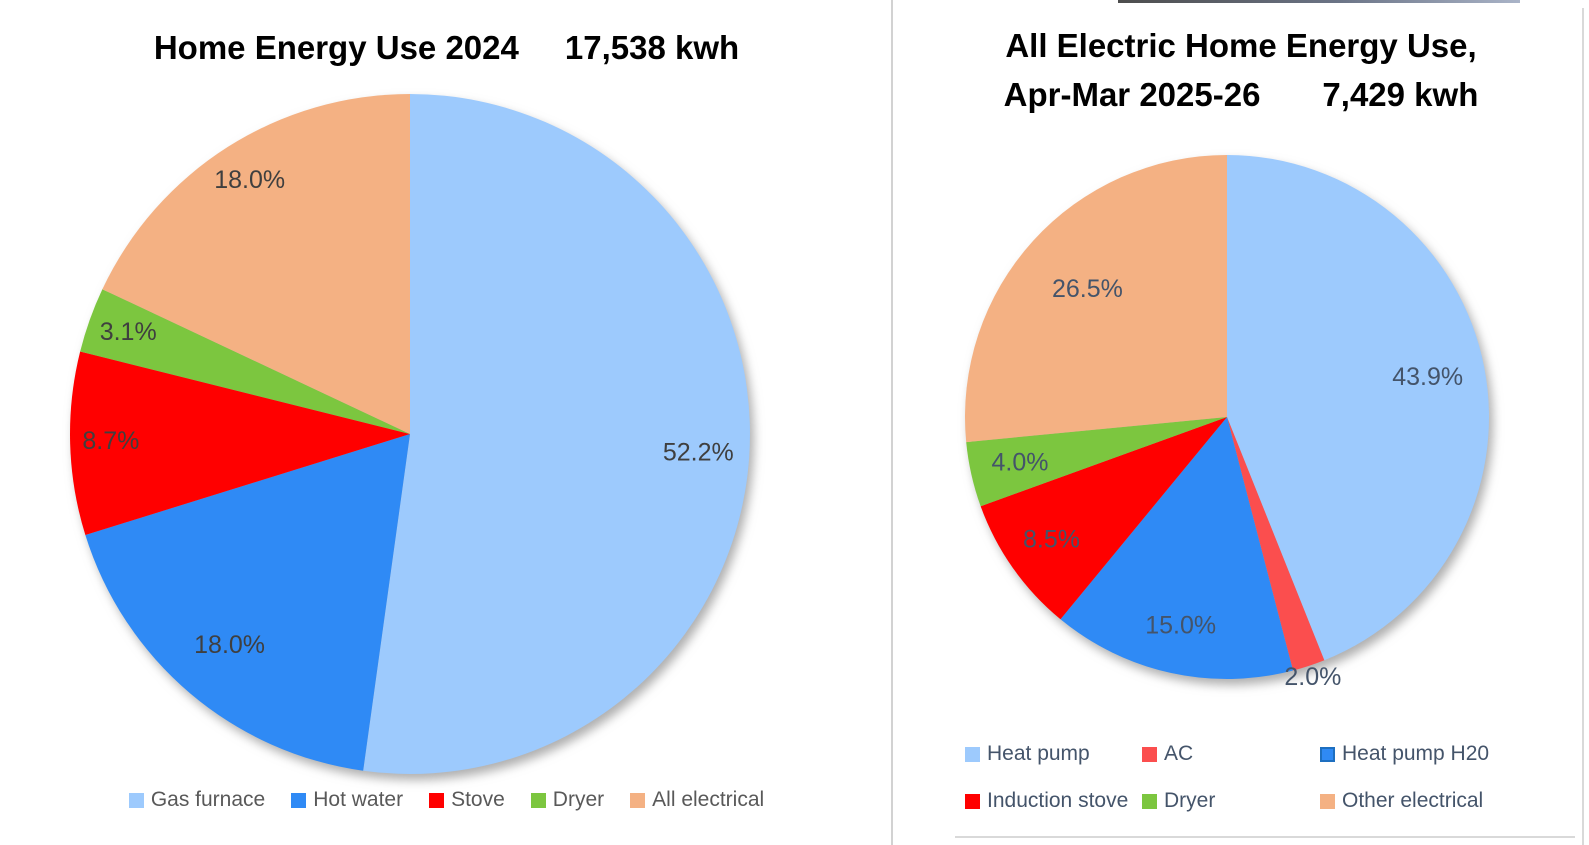 The image size is (1589, 845). I want to click on right-chart-title-line1: All Electric Home Energy Use,, so click(1241, 45).